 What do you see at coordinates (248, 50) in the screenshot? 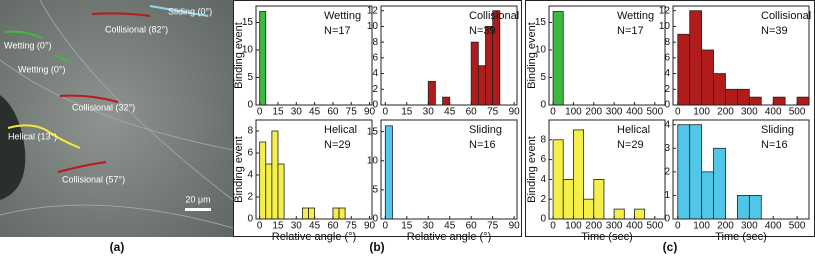
I see `y-tick-label: 10` at bounding box center [248, 50].